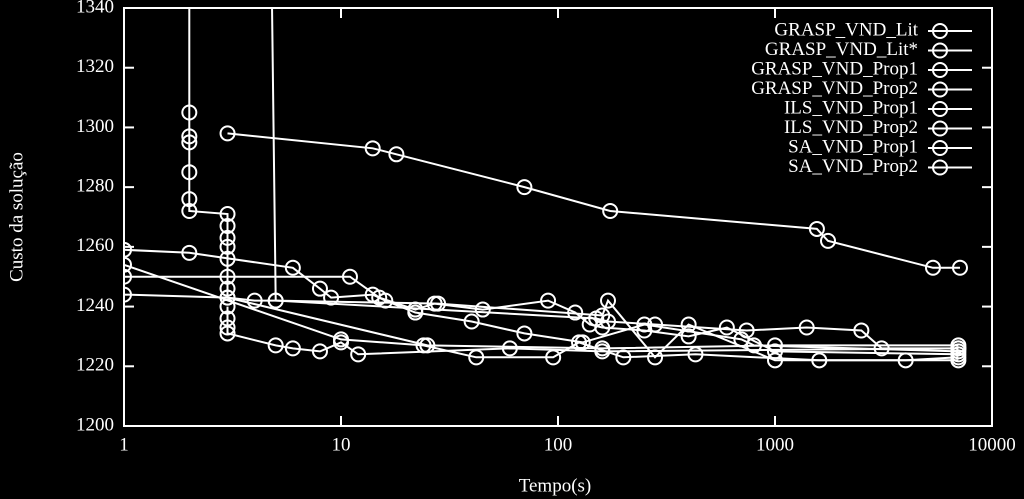 Image resolution: width=1024 pixels, height=499 pixels. What do you see at coordinates (853, 166) in the screenshot?
I see `legend-label: SA_VND_Prop2` at bounding box center [853, 166].